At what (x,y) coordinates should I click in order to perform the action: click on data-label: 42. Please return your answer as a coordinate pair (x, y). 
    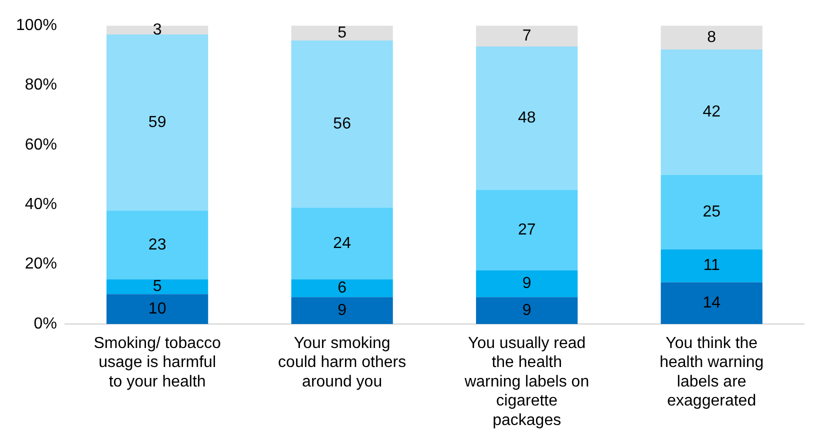
    Looking at the image, I should click on (711, 112).